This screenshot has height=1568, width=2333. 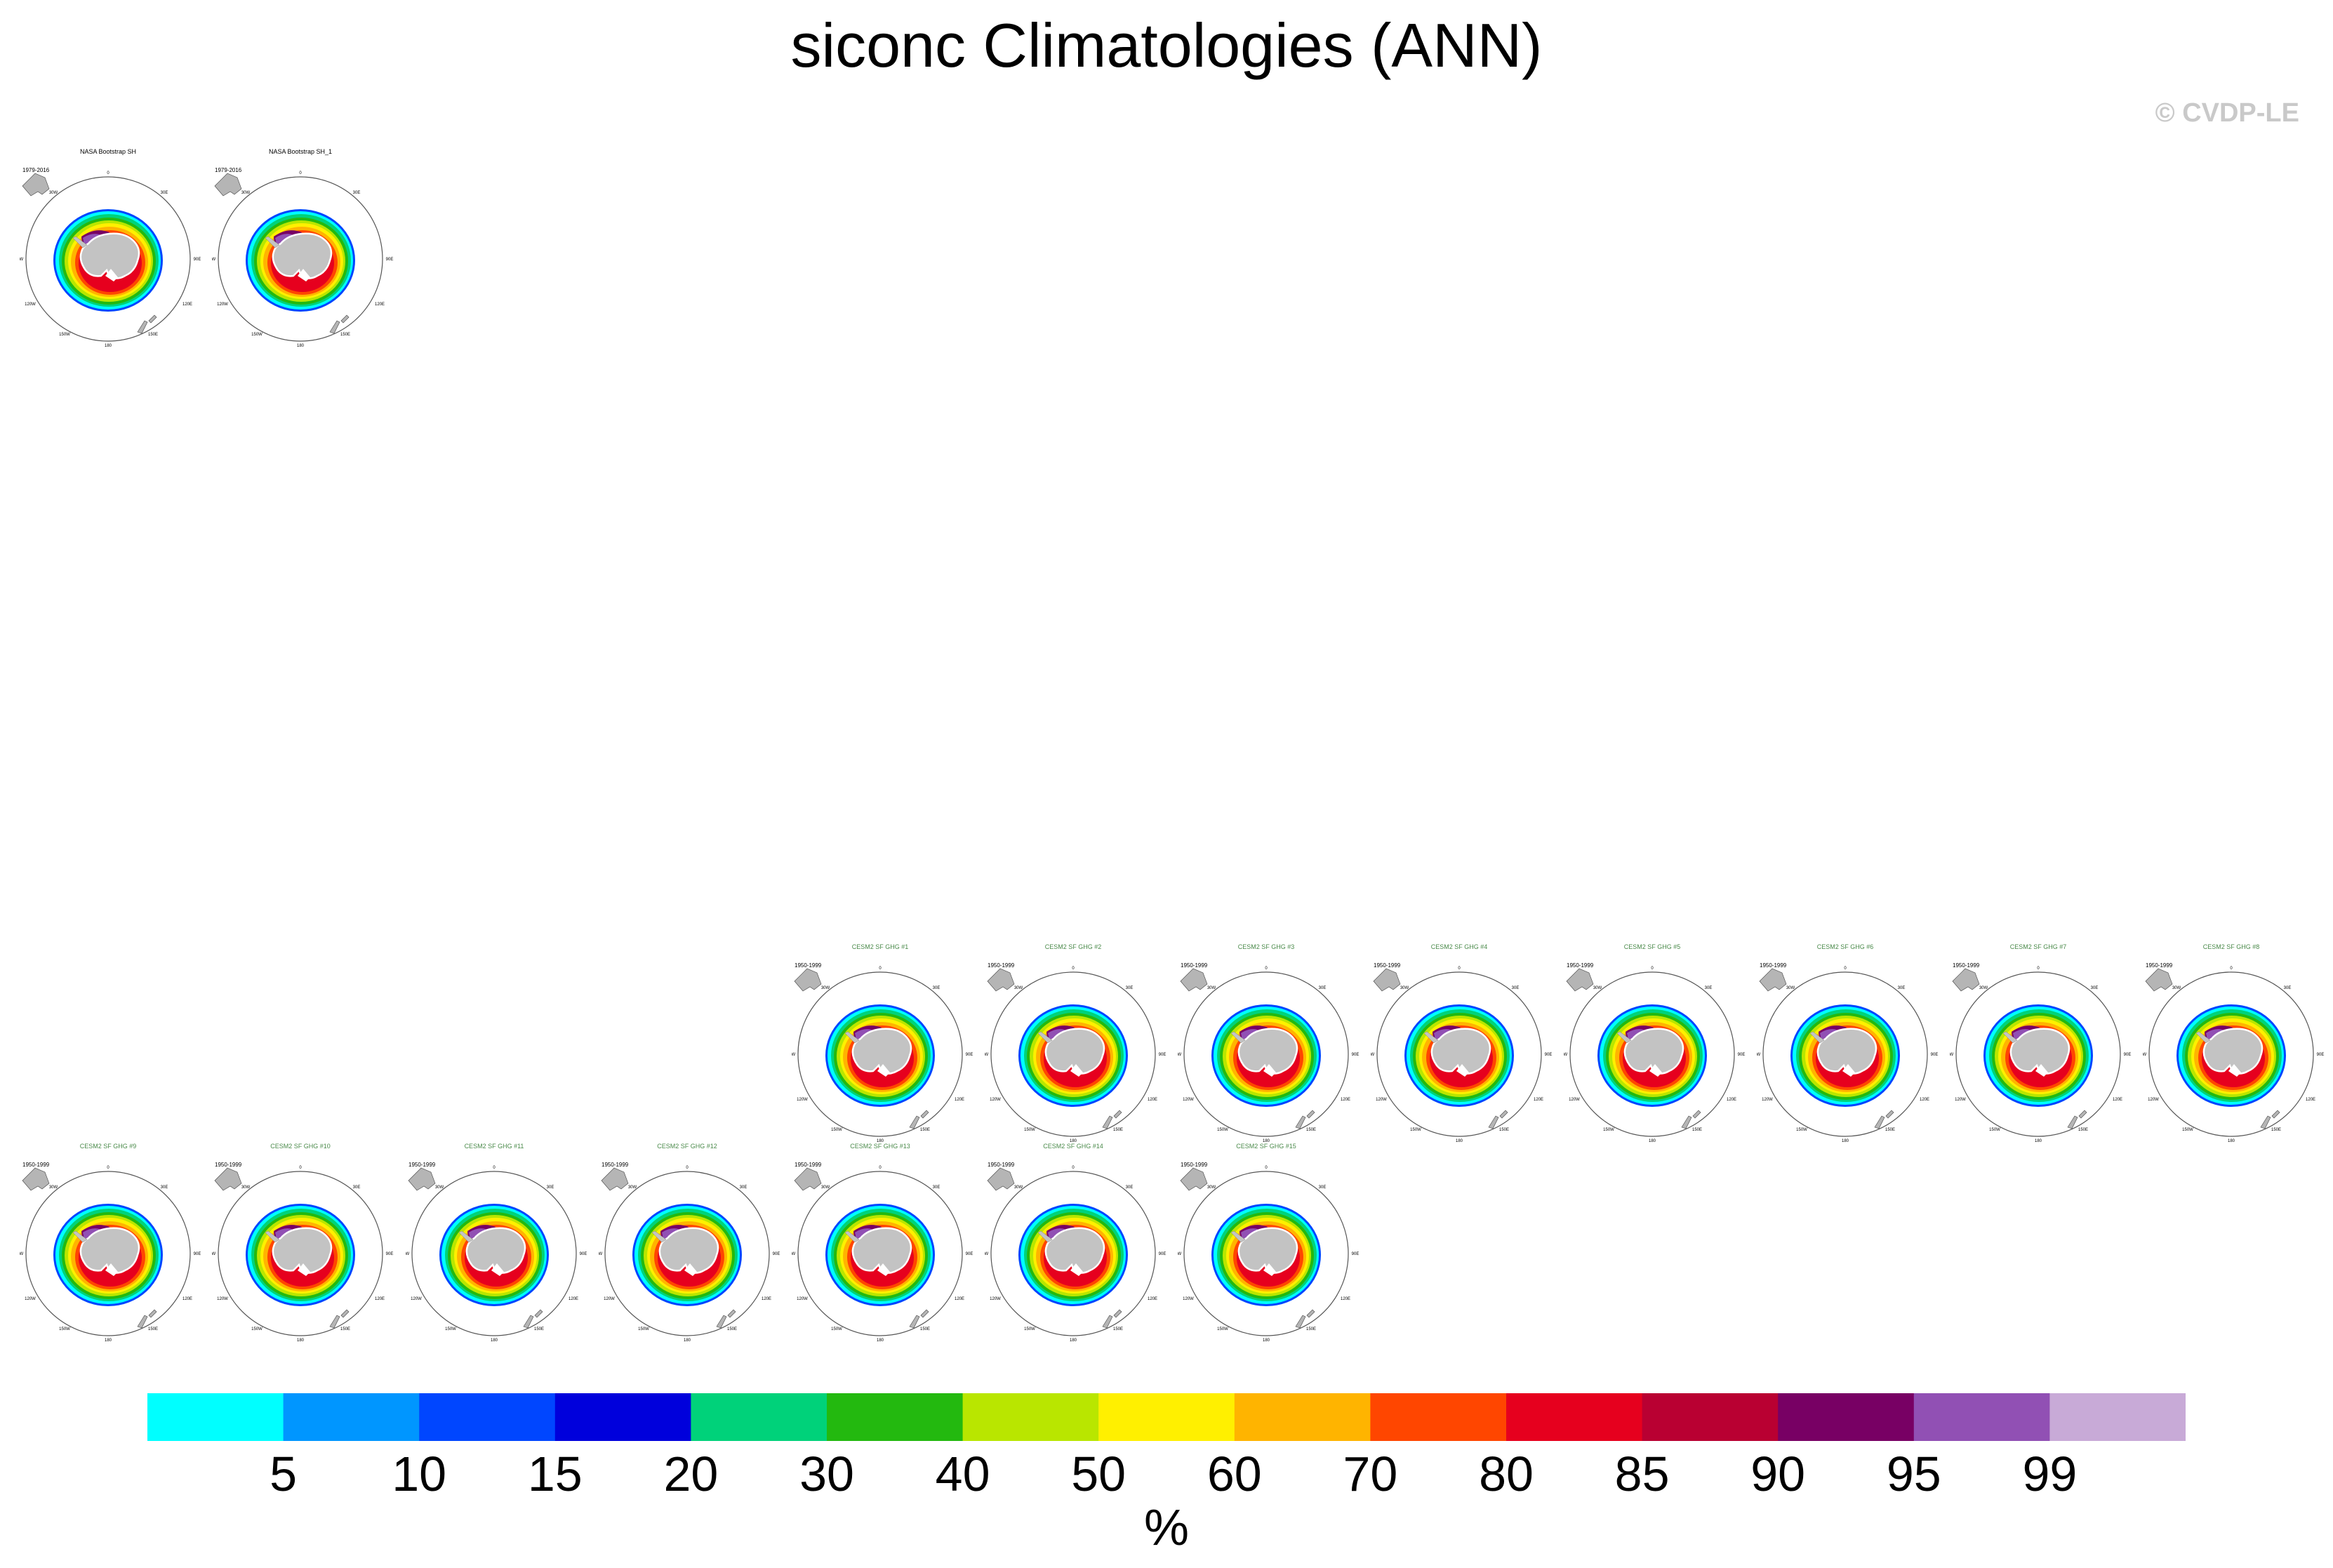 I want to click on colorbar-tick-label: 99, so click(x=2050, y=1474).